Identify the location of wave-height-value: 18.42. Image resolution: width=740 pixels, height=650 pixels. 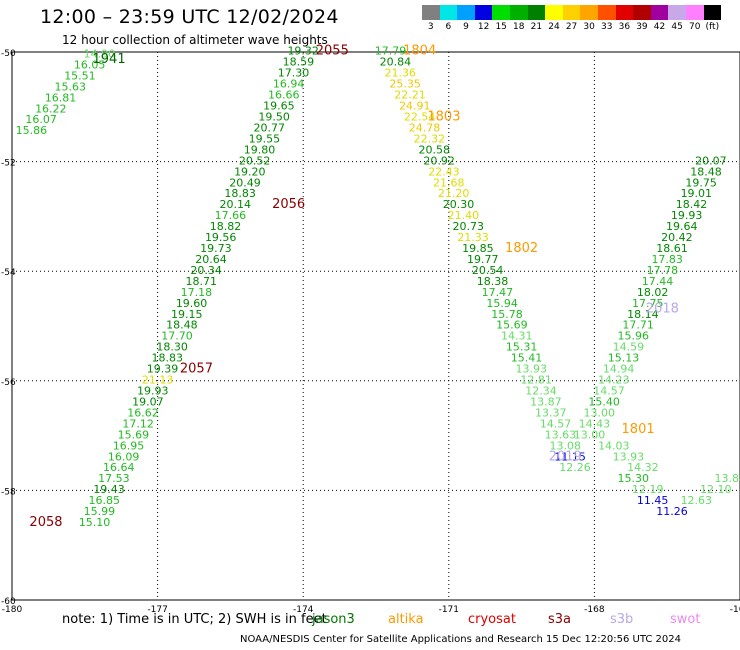
(692, 204).